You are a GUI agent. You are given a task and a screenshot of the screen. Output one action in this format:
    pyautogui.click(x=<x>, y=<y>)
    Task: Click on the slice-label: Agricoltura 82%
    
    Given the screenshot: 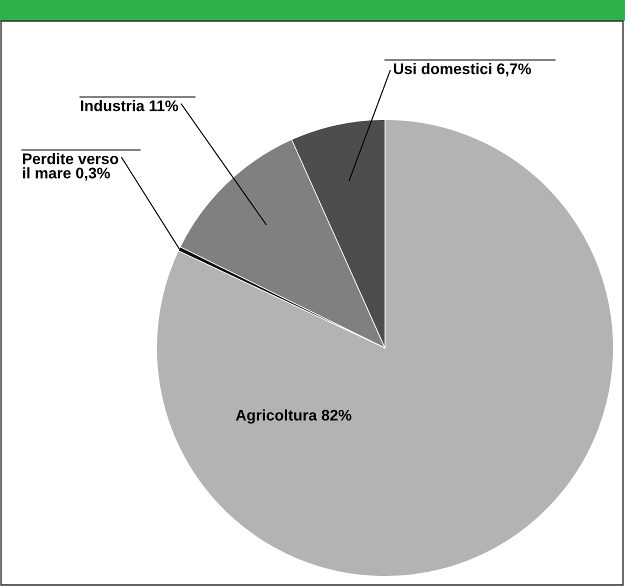 What is the action you would take?
    pyautogui.click(x=294, y=416)
    